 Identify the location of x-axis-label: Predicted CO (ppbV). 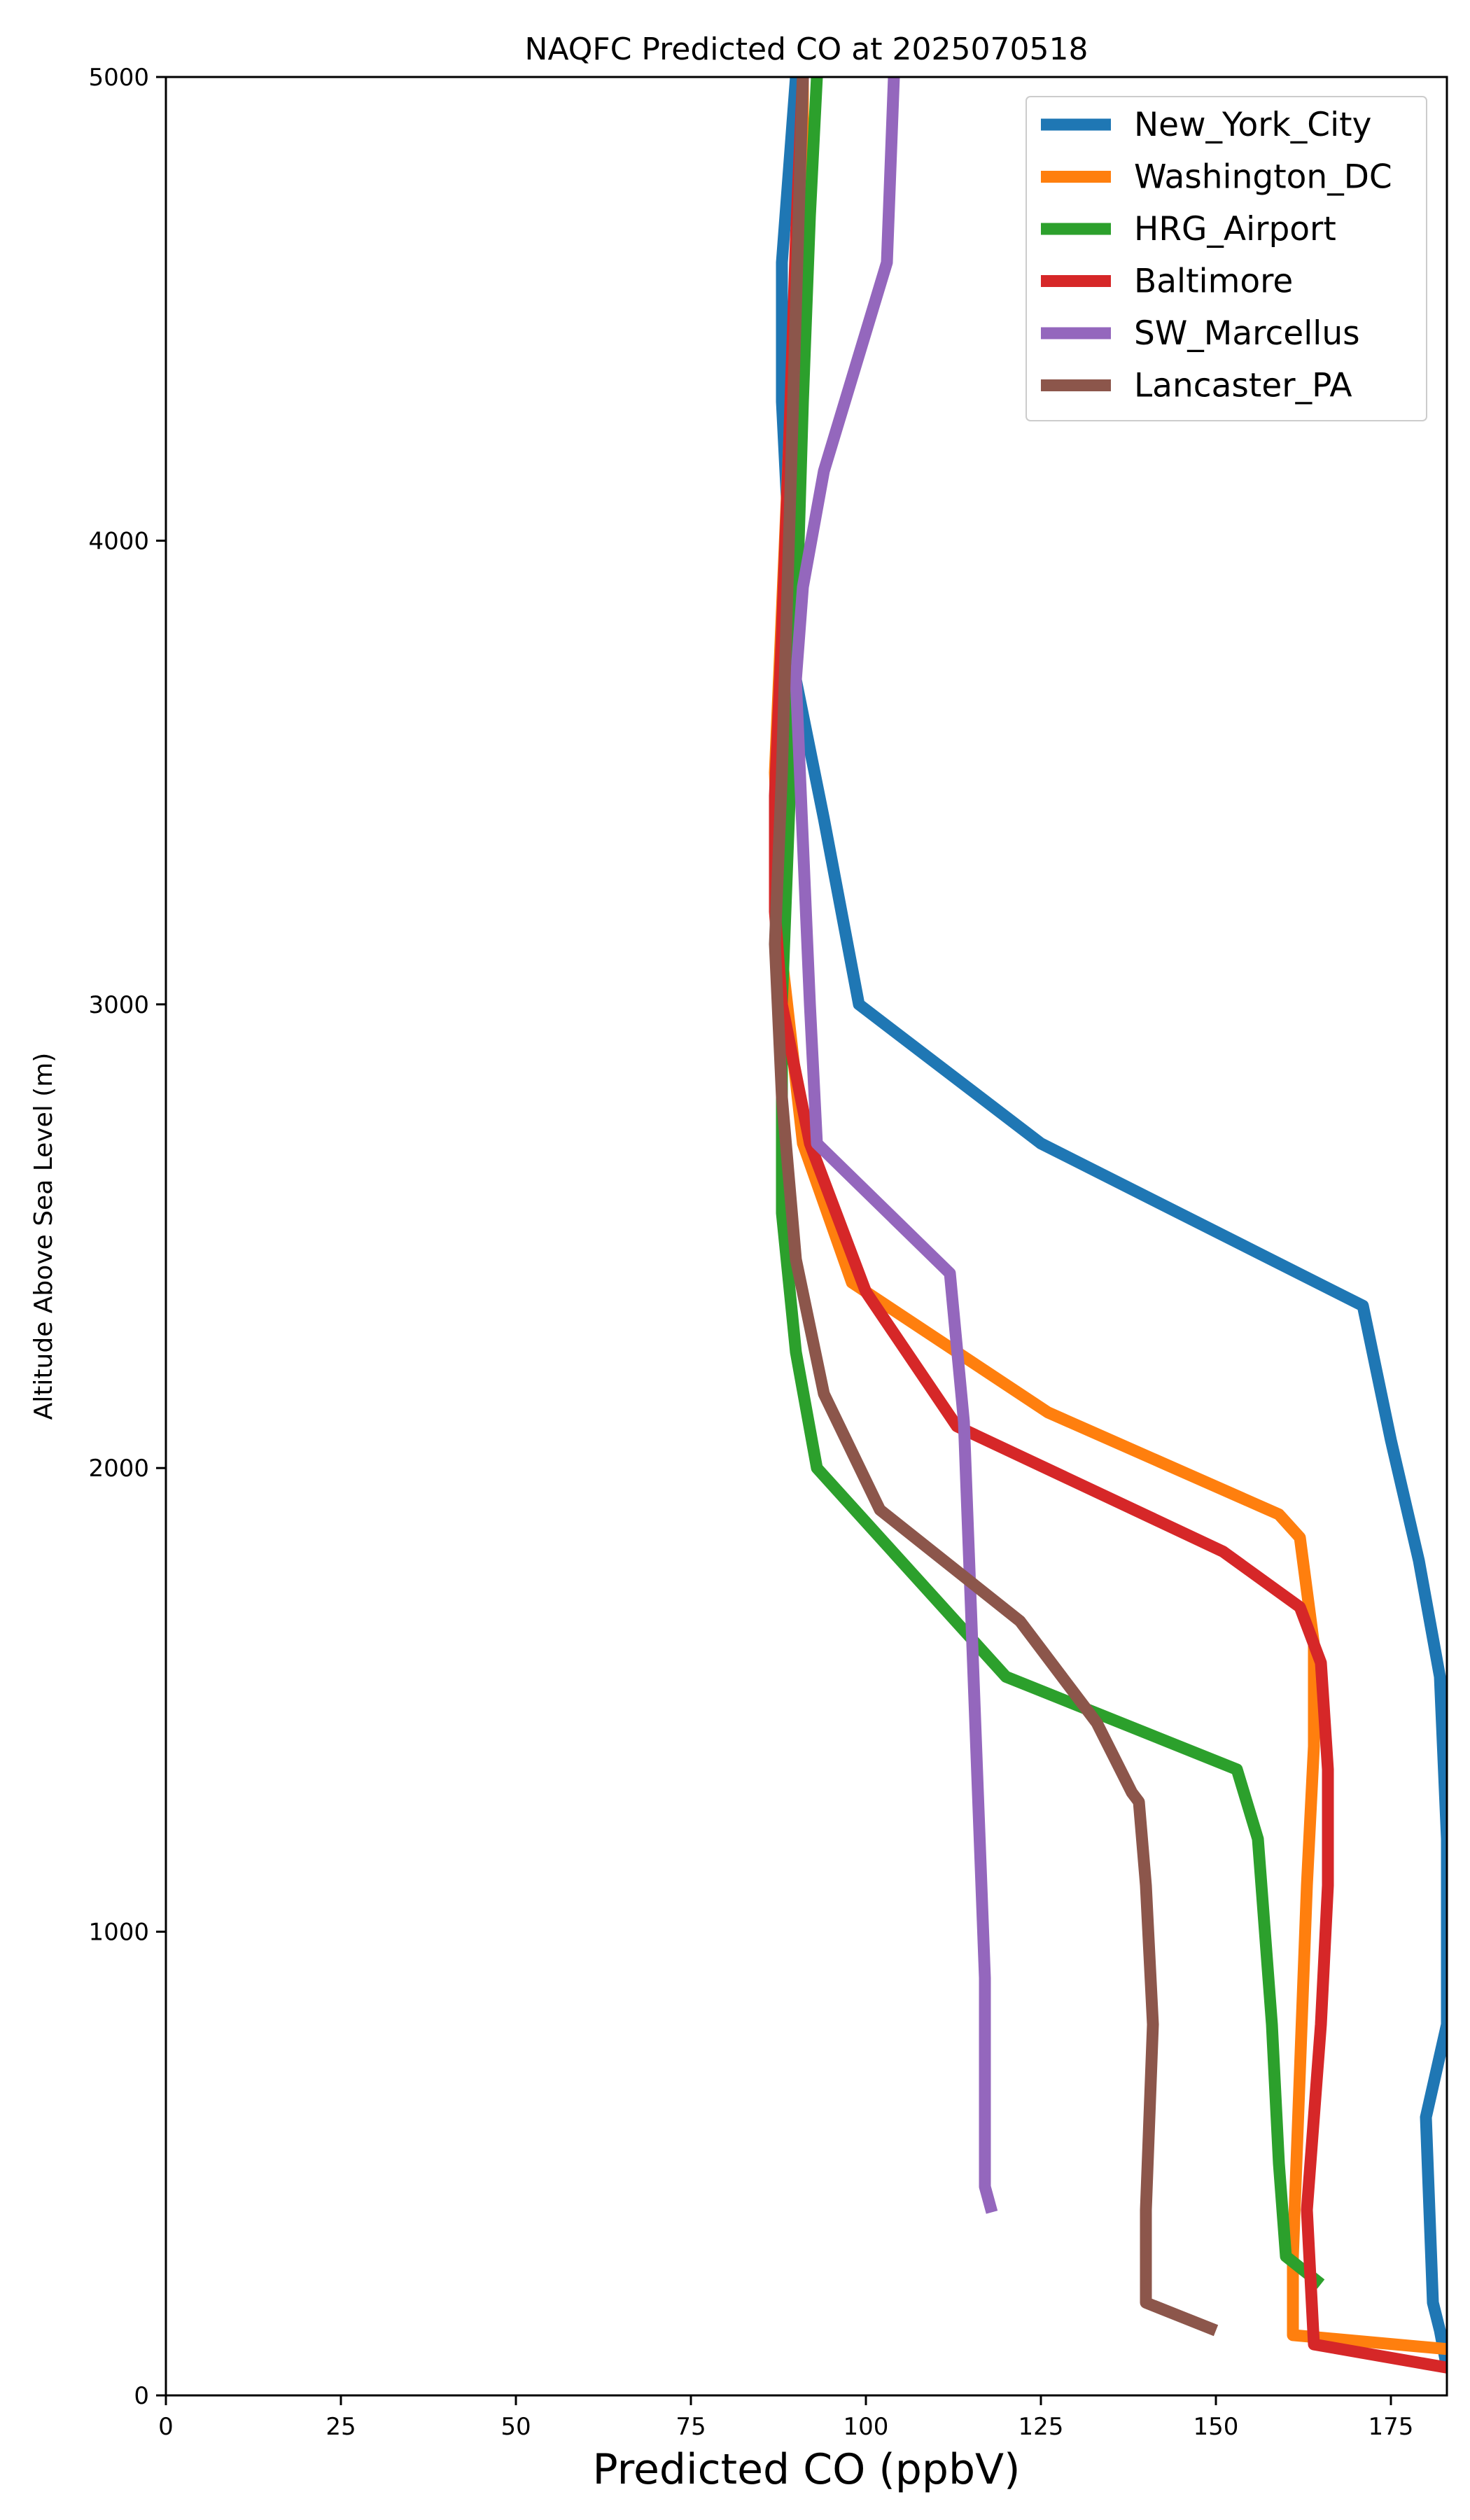
(806, 2469).